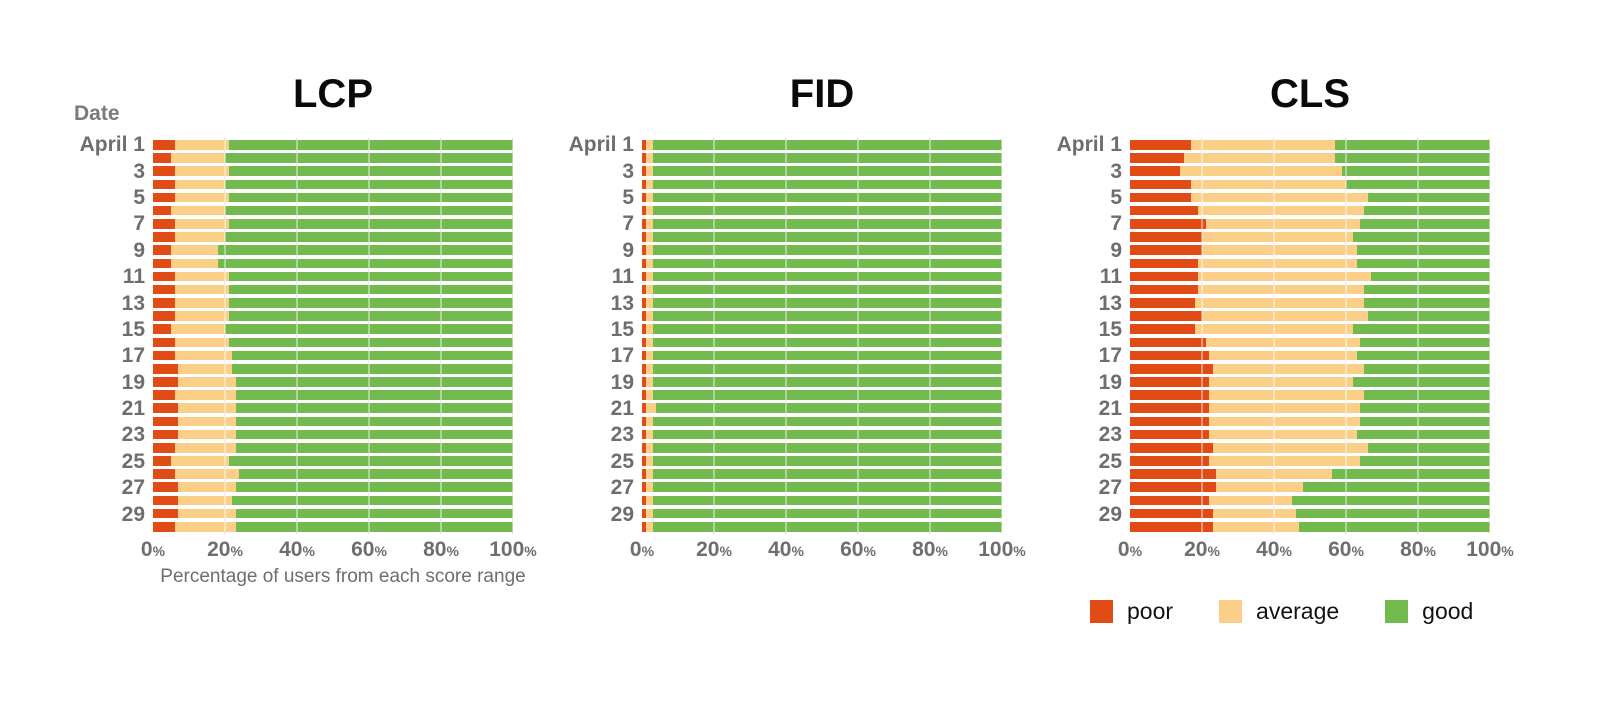  Describe the element at coordinates (714, 550) in the screenshot. I see `x-tick-label: 20%` at that location.